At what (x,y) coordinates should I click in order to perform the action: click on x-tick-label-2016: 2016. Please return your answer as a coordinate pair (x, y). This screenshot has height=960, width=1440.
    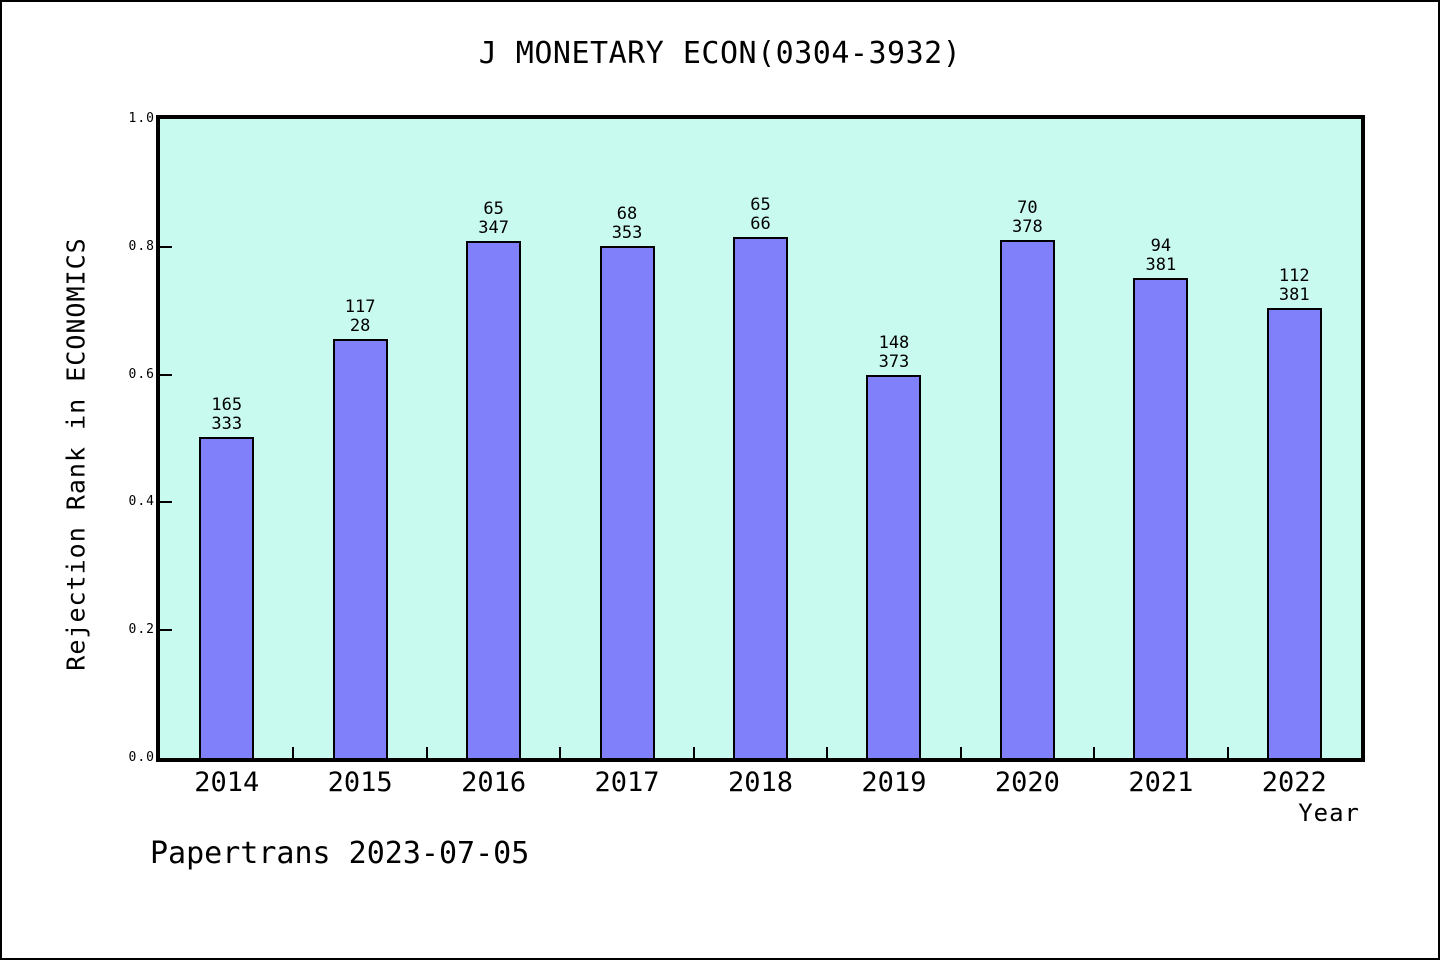
    Looking at the image, I should click on (494, 782).